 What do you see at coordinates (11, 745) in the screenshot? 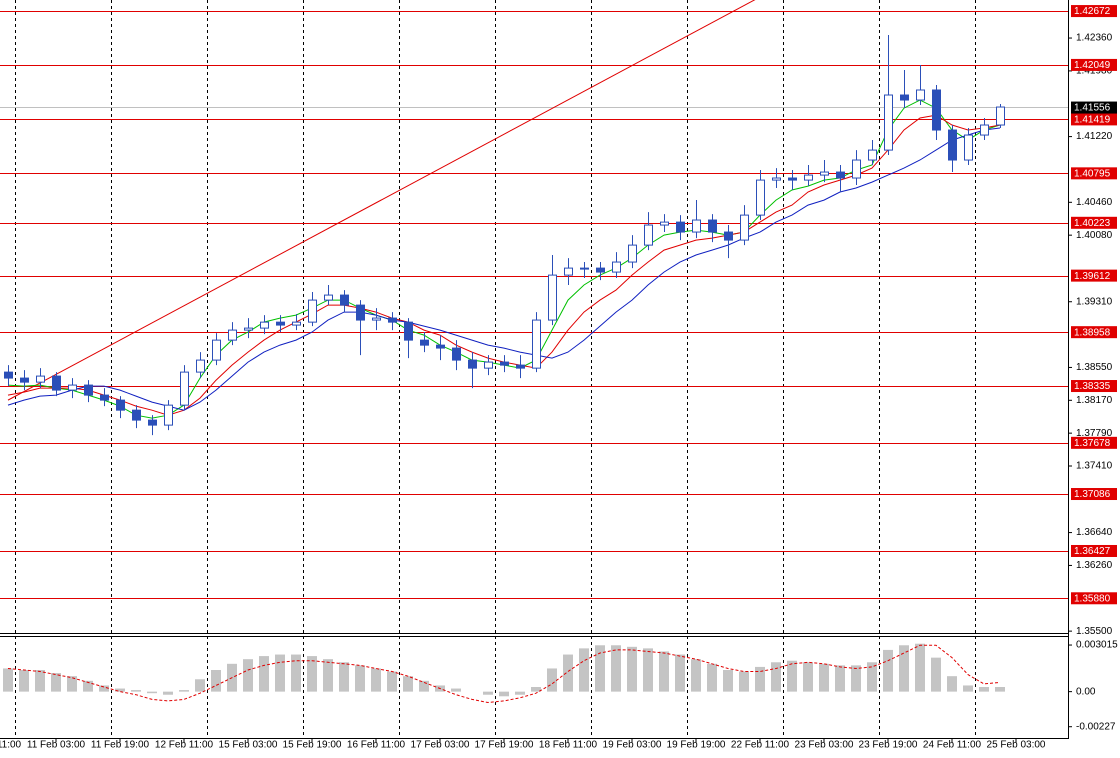
I see `x-tick-label: 10 Feb 11:00` at bounding box center [11, 745].